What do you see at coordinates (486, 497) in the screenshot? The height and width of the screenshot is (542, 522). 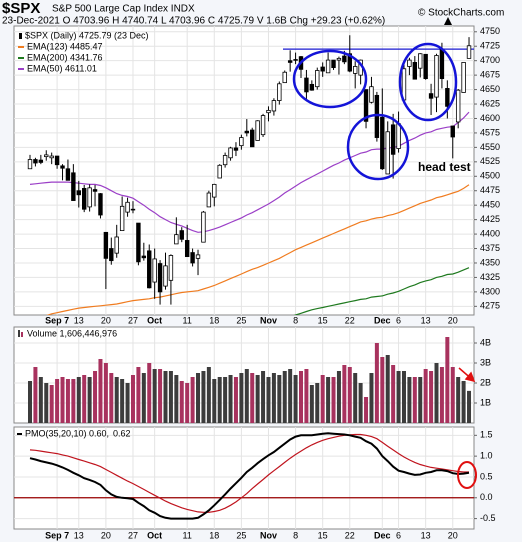 I see `y-tick-label: 0.0` at bounding box center [486, 497].